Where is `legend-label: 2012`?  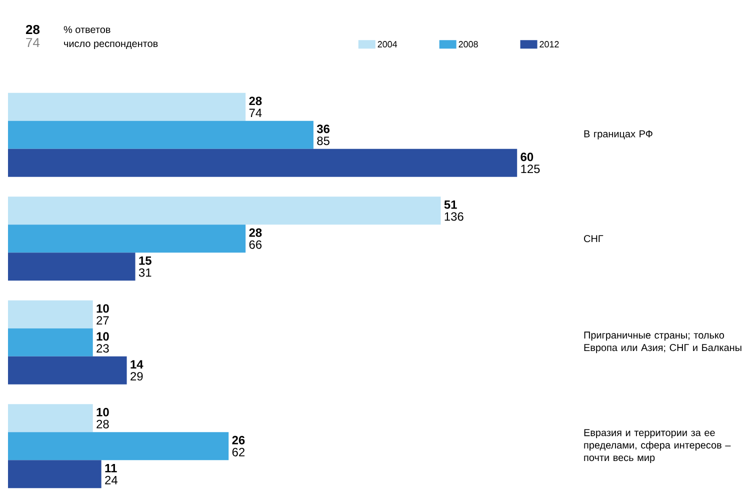
legend-label: 2012 is located at coordinates (549, 44).